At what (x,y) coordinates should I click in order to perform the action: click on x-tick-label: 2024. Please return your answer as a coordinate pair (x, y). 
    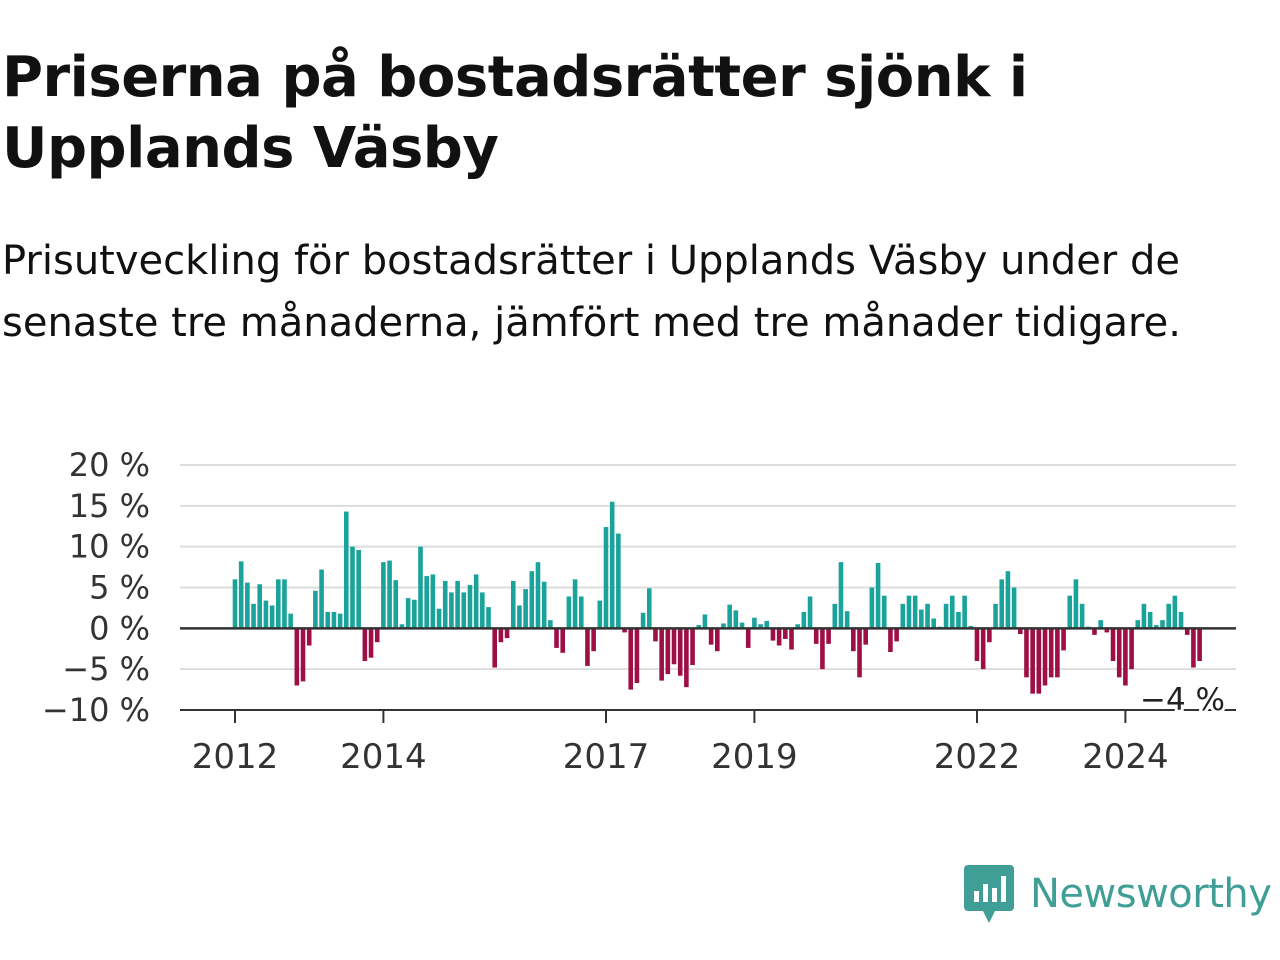
    Looking at the image, I should click on (1125, 757).